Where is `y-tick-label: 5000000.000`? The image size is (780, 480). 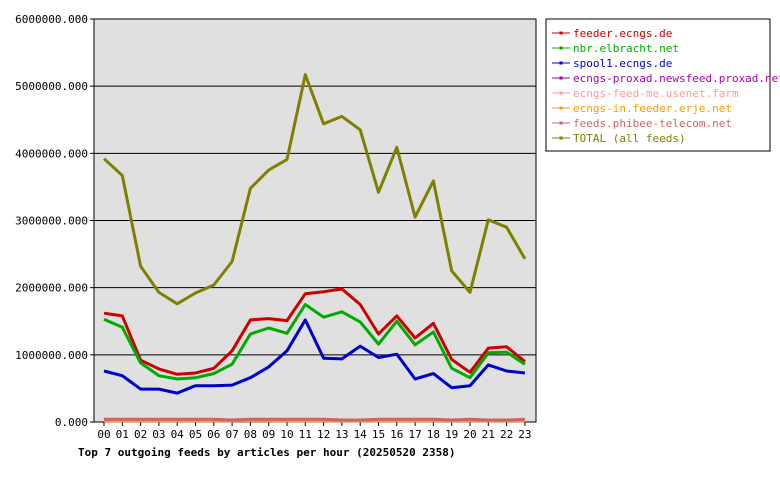
y-tick-label: 5000000.000 is located at coordinates (51, 86).